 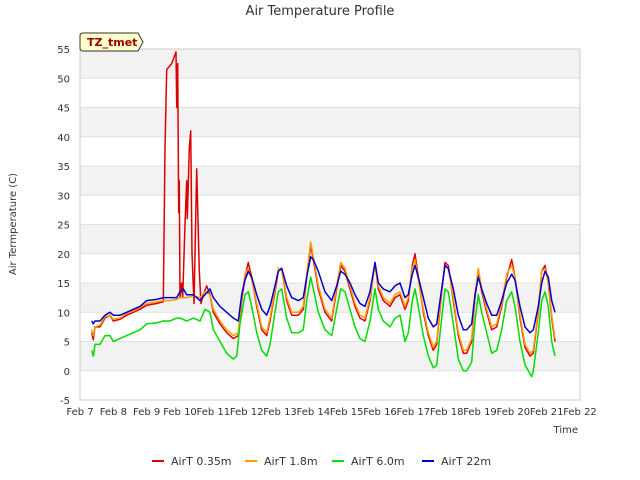 I want to click on x-tick-label: Feb 10, so click(x=180, y=412).